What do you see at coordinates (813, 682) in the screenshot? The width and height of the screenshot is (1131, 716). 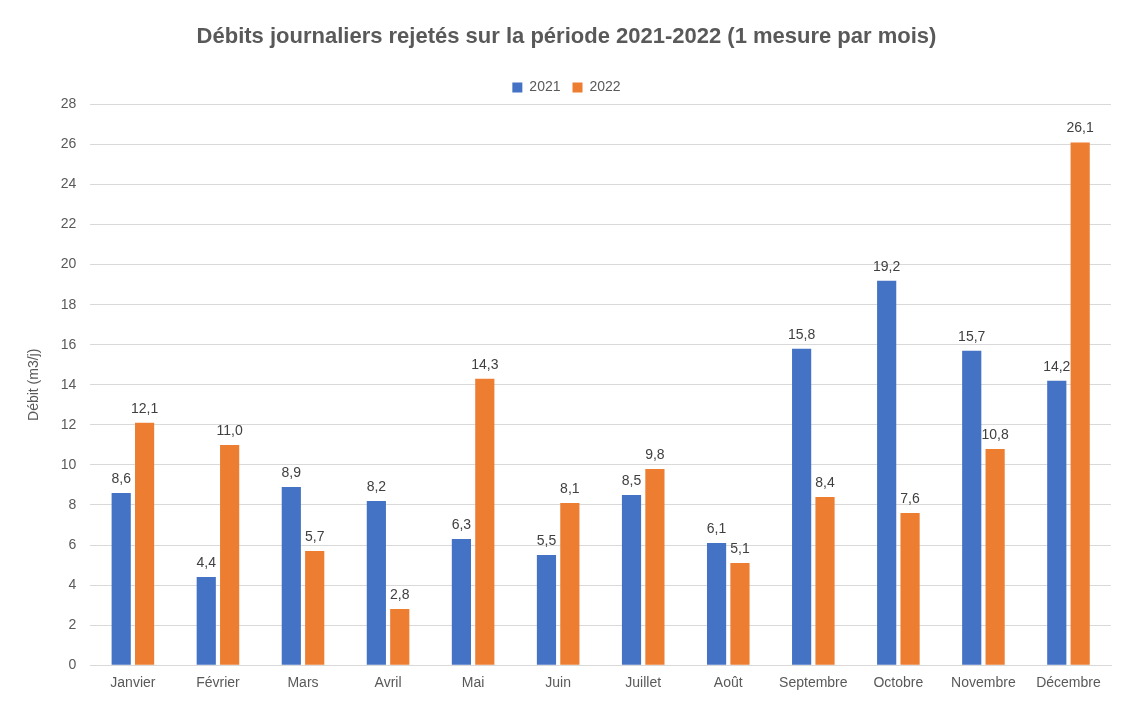 I see `x-tick-label: Septembre` at bounding box center [813, 682].